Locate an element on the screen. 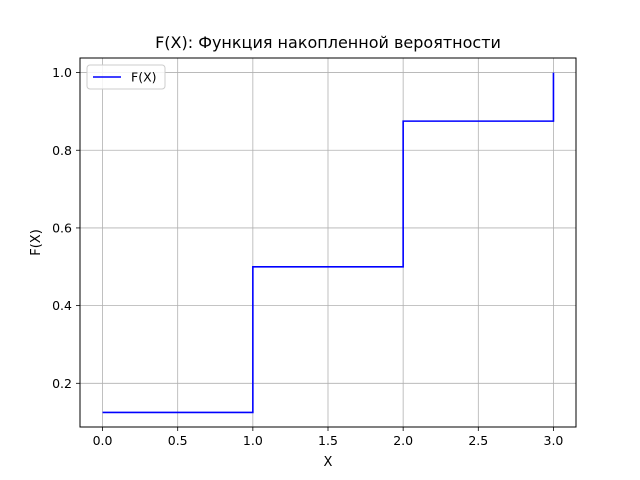 This screenshot has height=480, width=640. y-axis-label: F(X) is located at coordinates (36, 242).